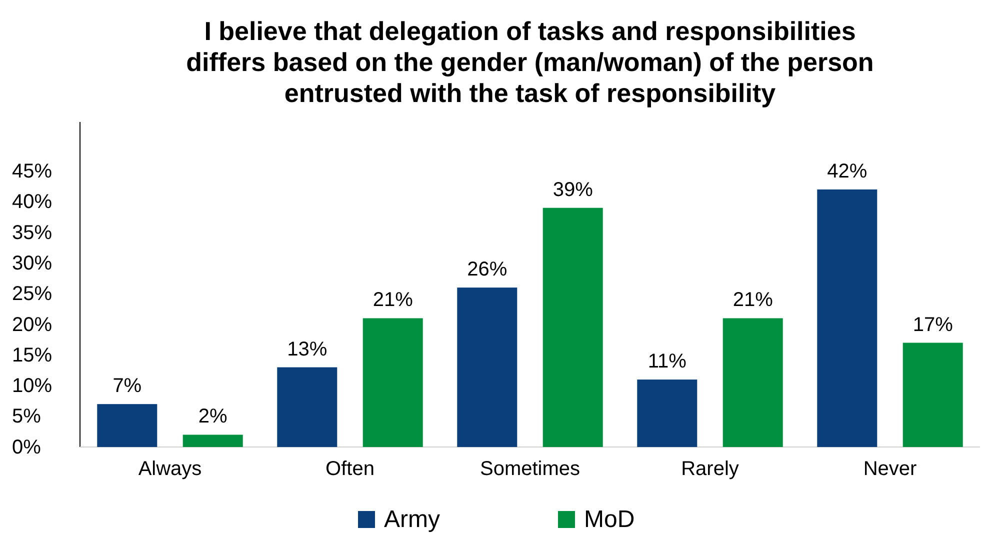 This screenshot has width=984, height=541. Describe the element at coordinates (32, 263) in the screenshot. I see `y-tick-label: 30%` at that location.